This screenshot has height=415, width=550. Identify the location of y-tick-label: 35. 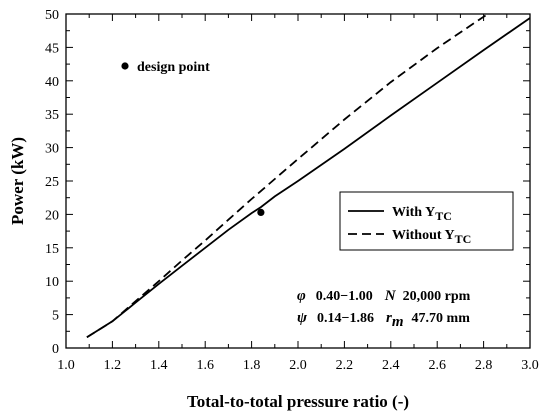
(52, 115).